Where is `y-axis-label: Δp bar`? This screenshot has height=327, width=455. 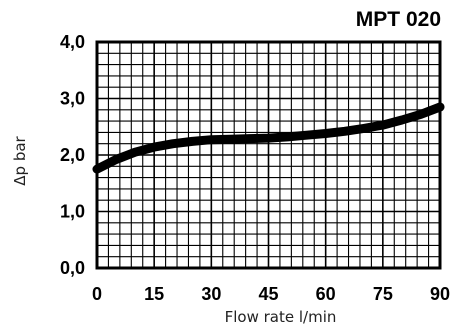 y-axis-label: Δp bar is located at coordinates (20, 160).